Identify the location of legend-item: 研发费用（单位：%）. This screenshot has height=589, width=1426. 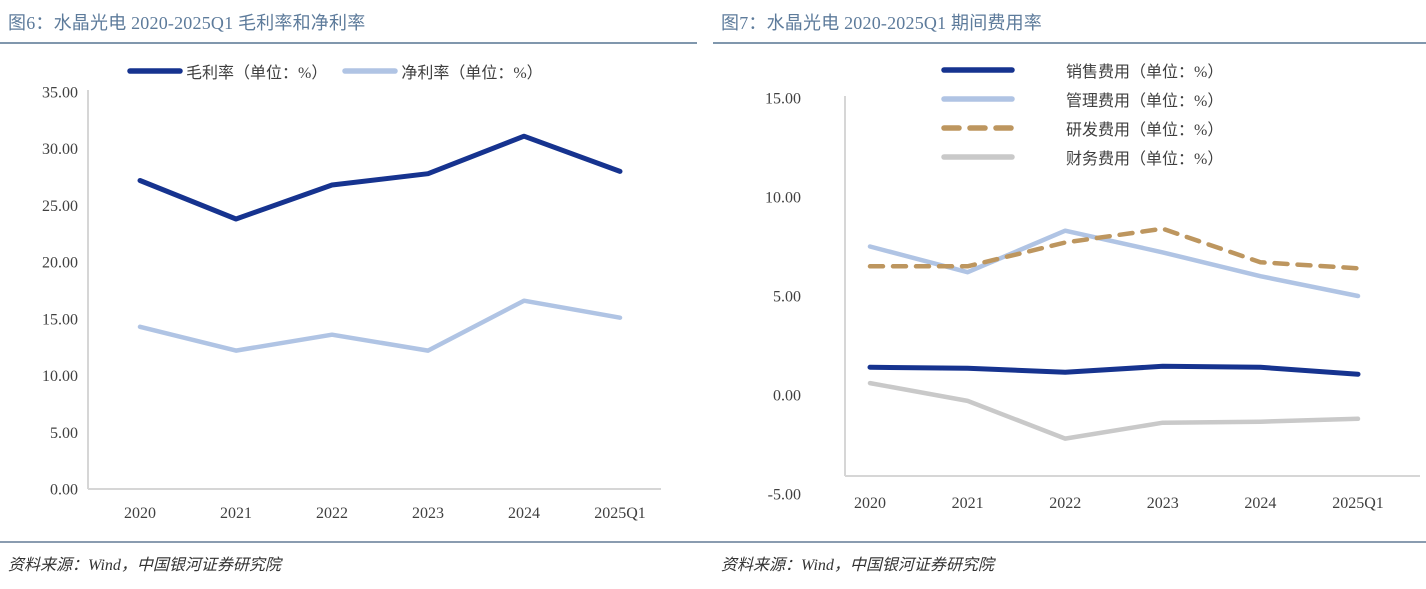
(1081, 128).